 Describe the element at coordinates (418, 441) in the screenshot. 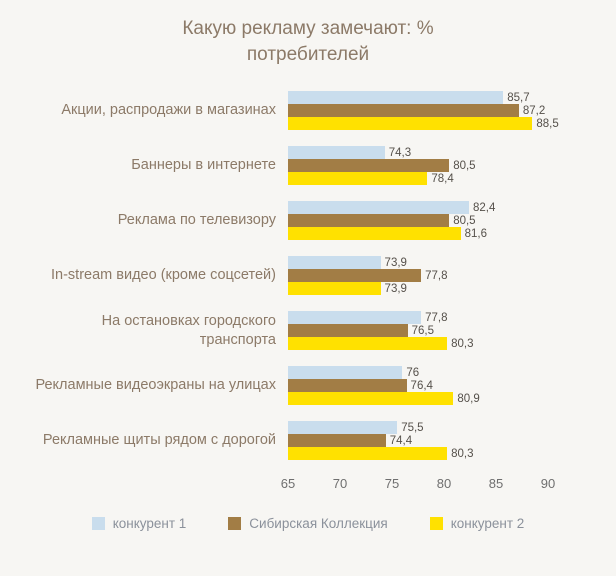

I see `bar-group: 75,5 74,4 80,3` at that location.